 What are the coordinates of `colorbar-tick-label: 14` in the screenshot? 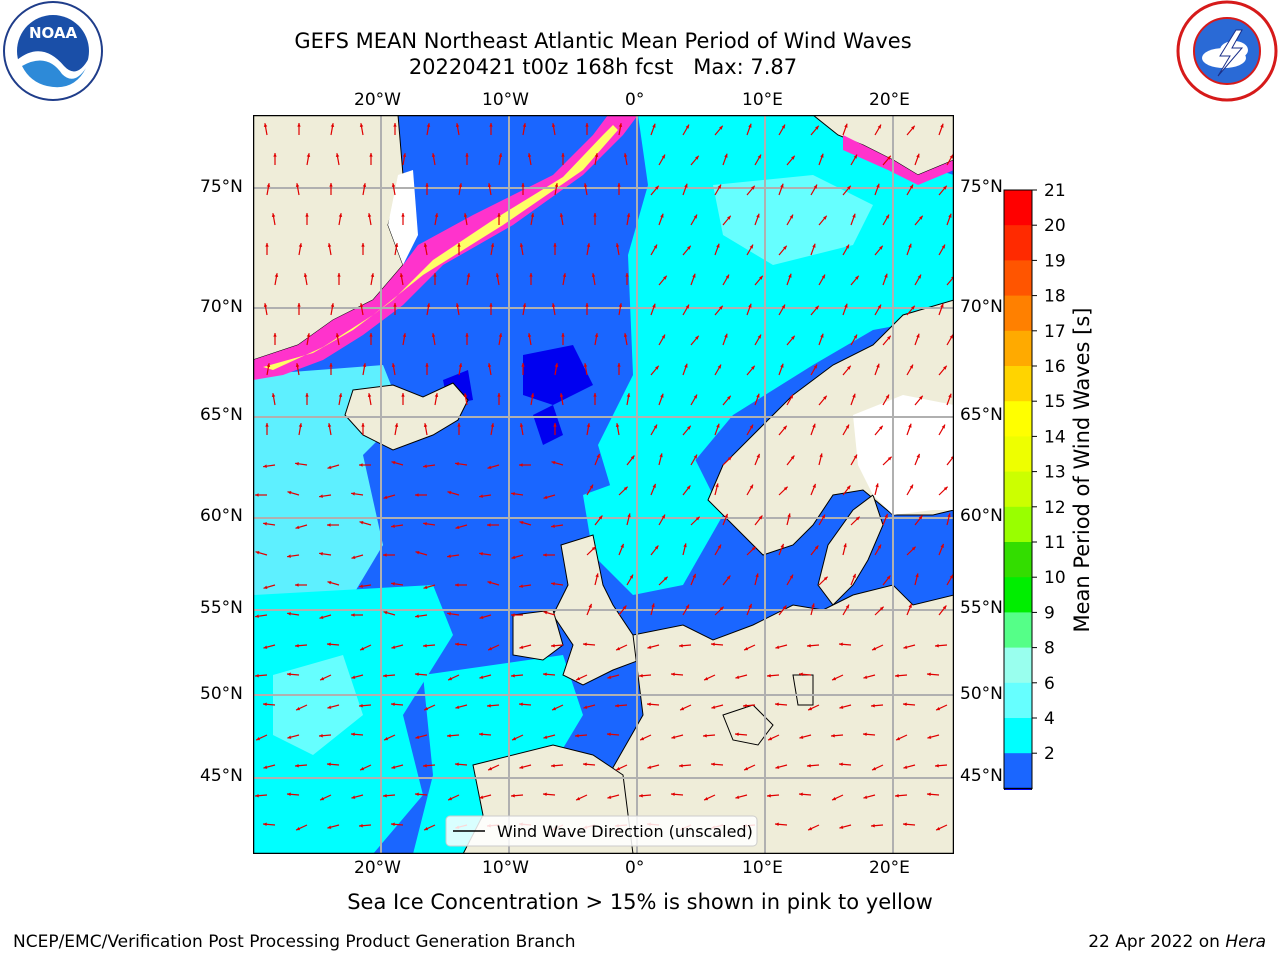 It's located at (1055, 437).